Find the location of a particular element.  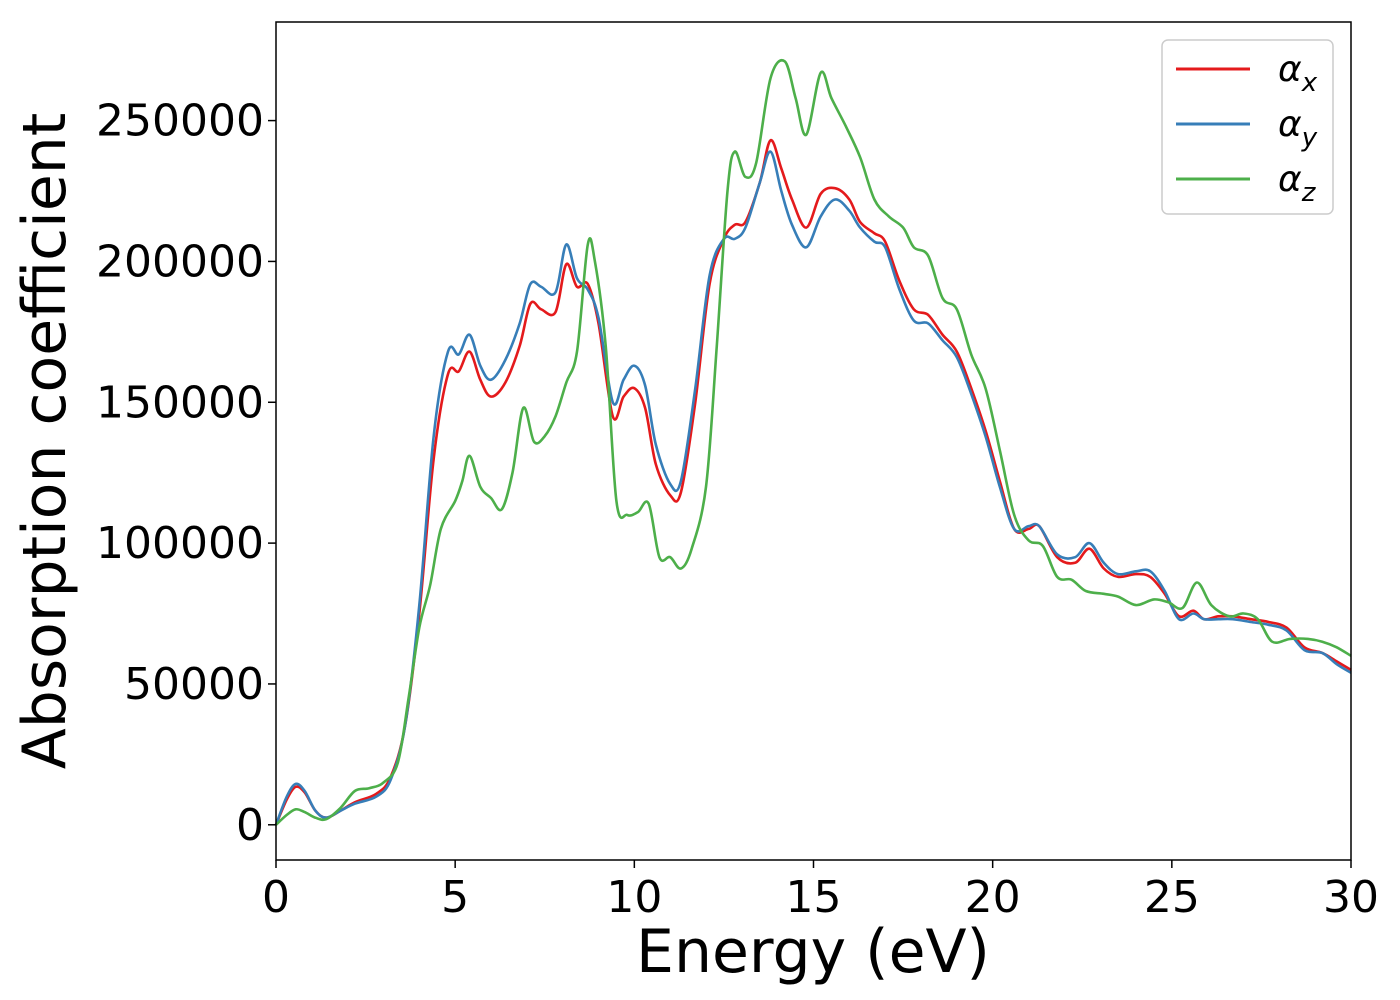

y-tick-label: 250000 is located at coordinates (180, 121).